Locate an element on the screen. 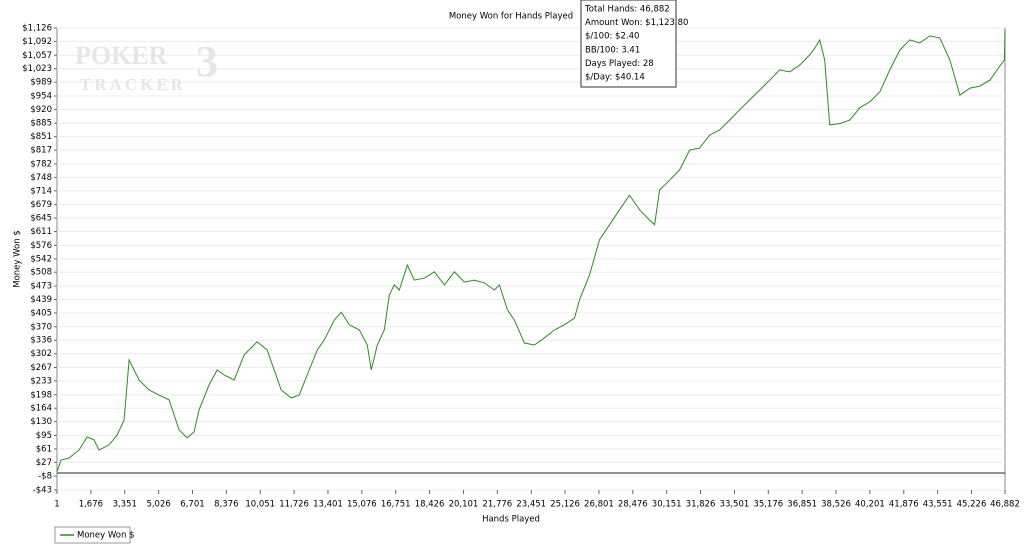  x-tick-label: 16,751 is located at coordinates (396, 505).